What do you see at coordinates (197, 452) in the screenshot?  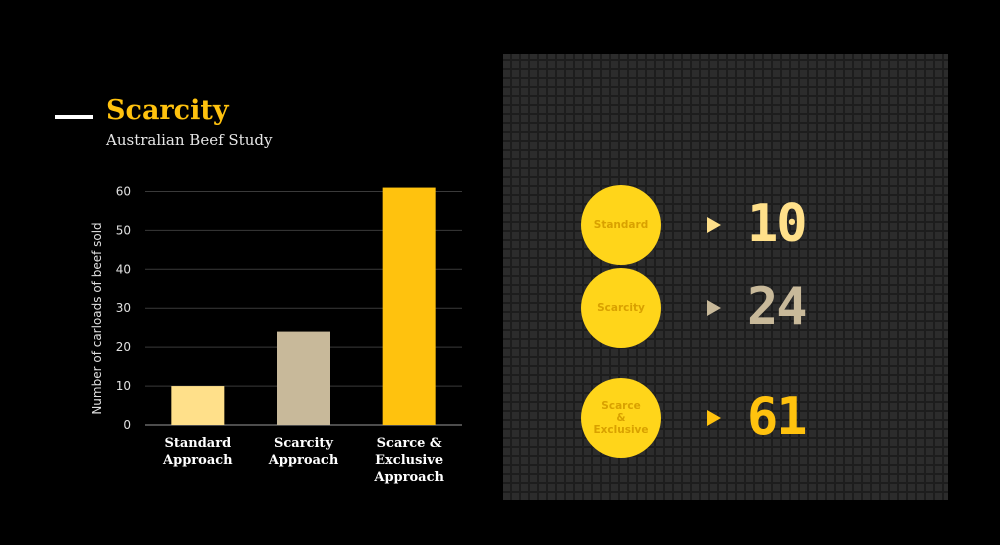 I see `x-tick-label: Standard Approach` at bounding box center [197, 452].